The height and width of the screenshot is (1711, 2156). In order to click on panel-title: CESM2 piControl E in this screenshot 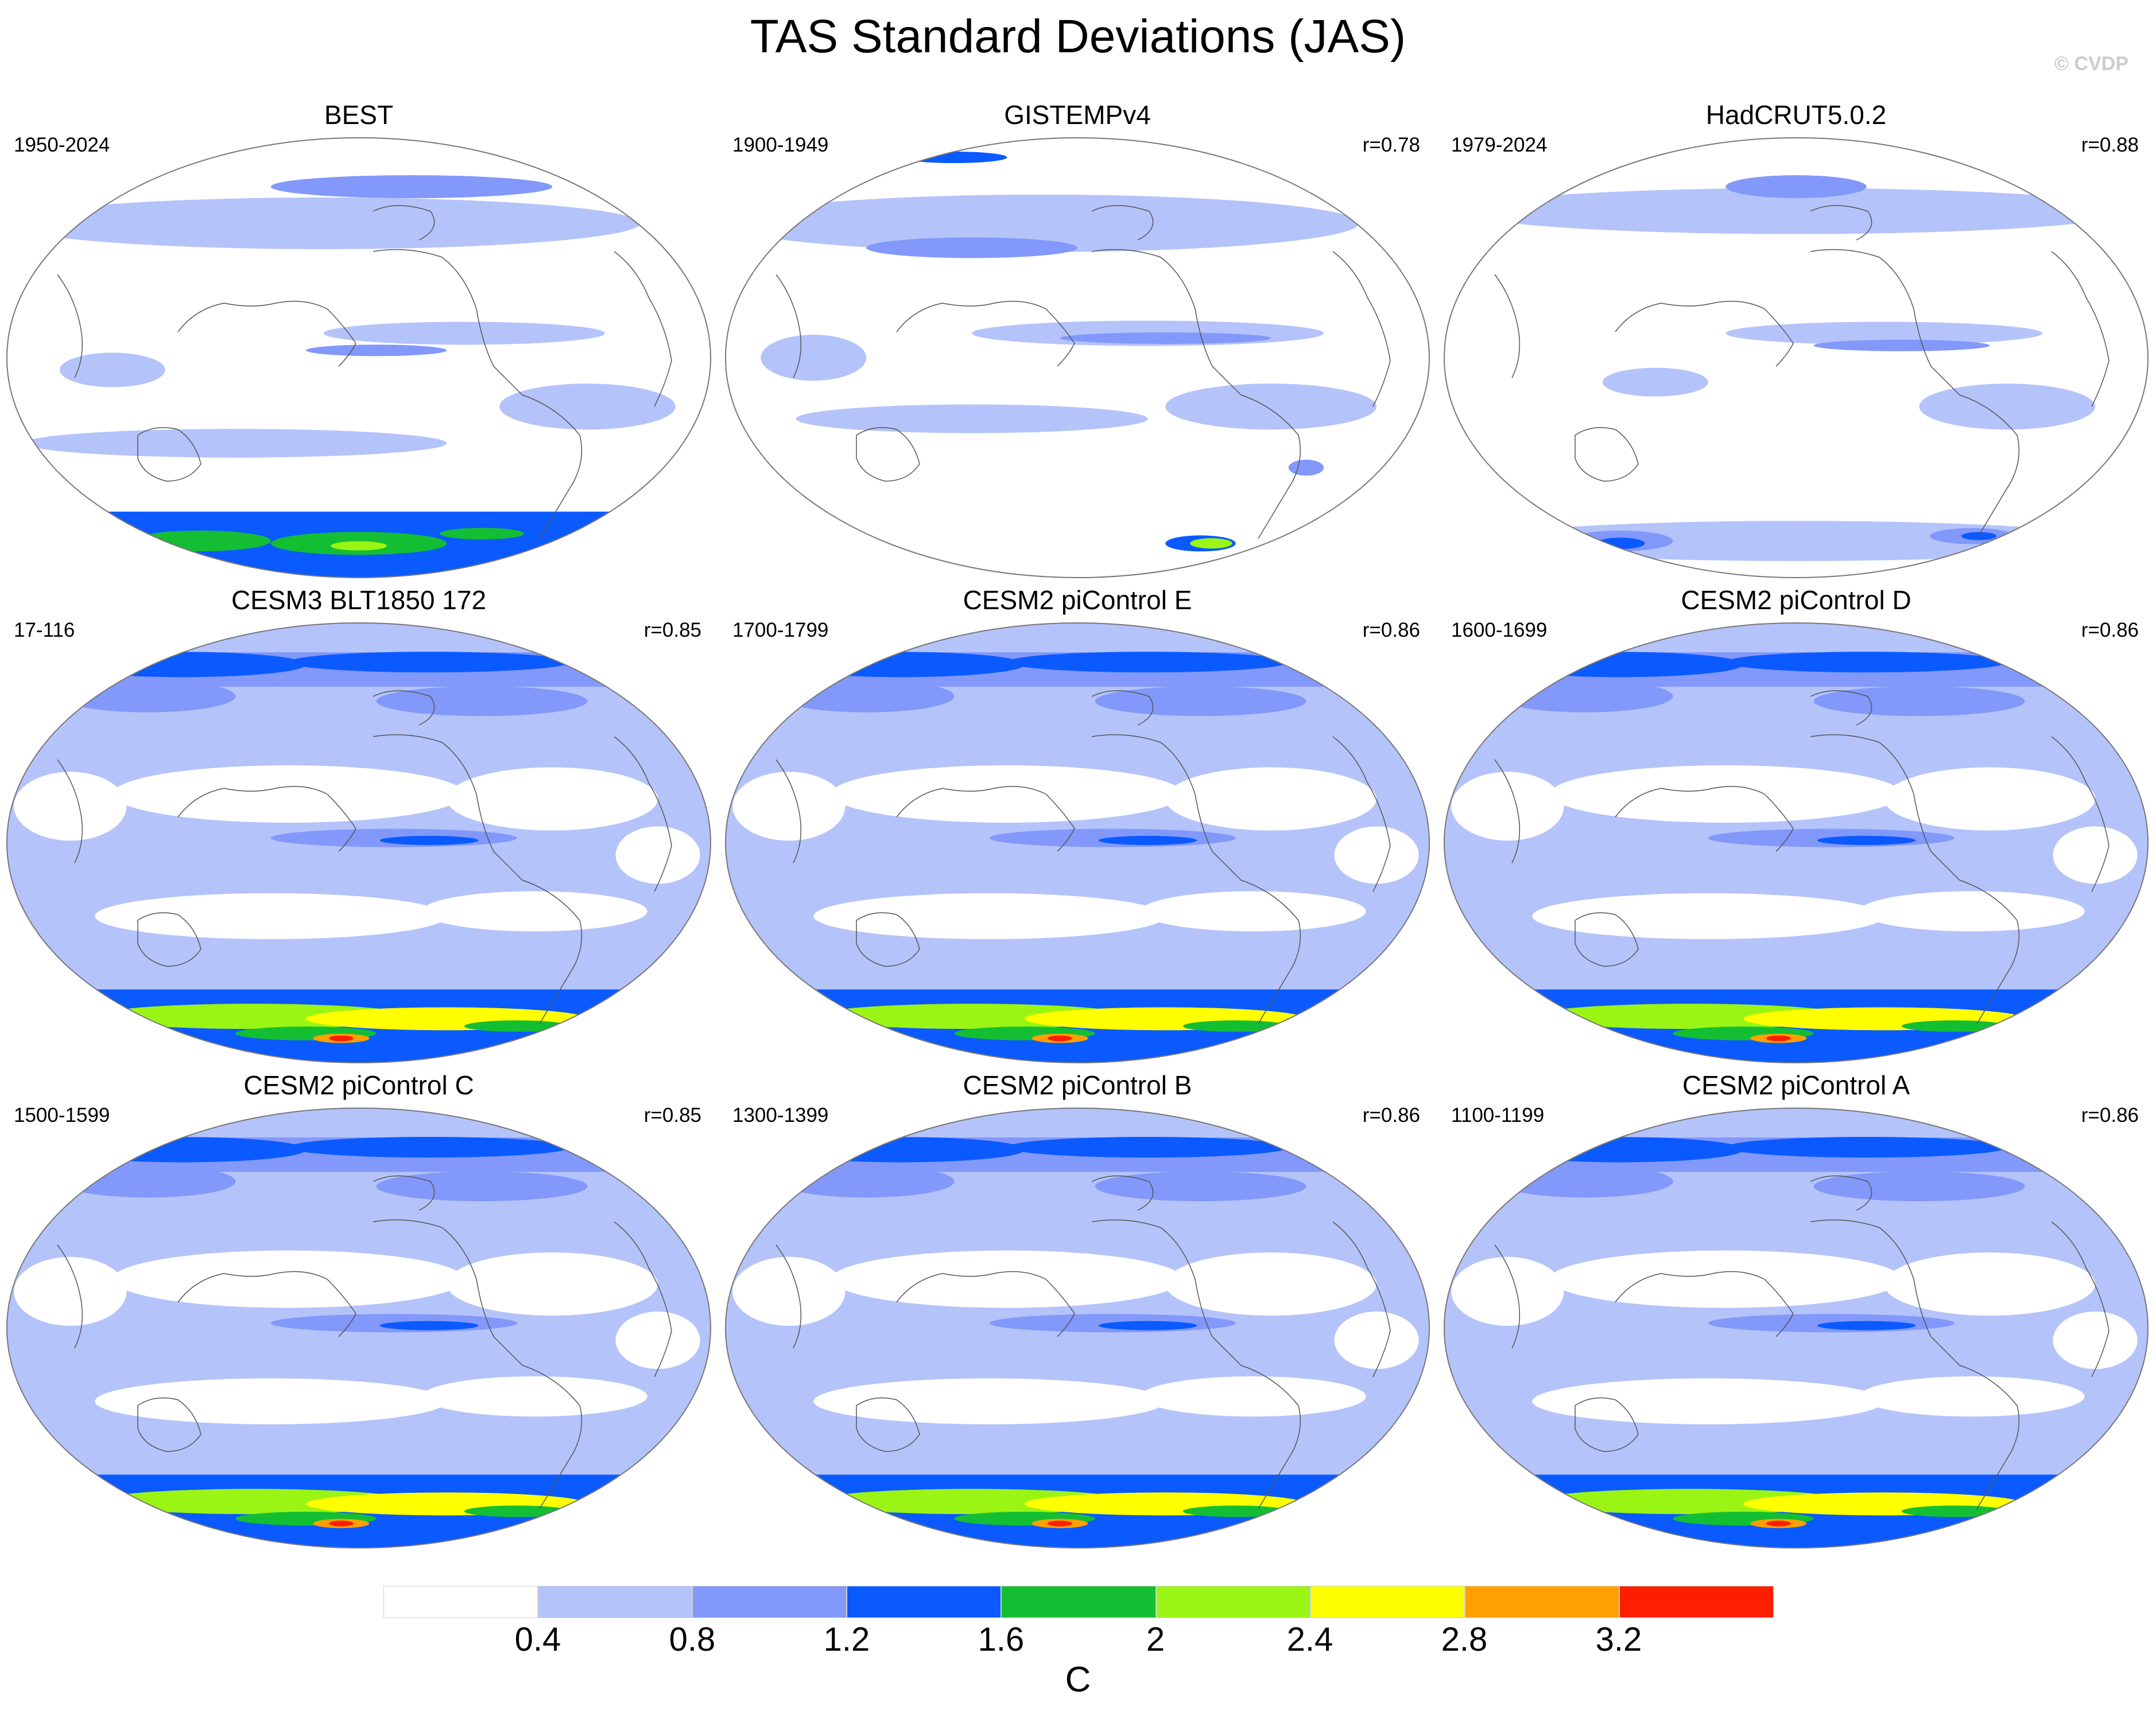, I will do `click(1077, 600)`.